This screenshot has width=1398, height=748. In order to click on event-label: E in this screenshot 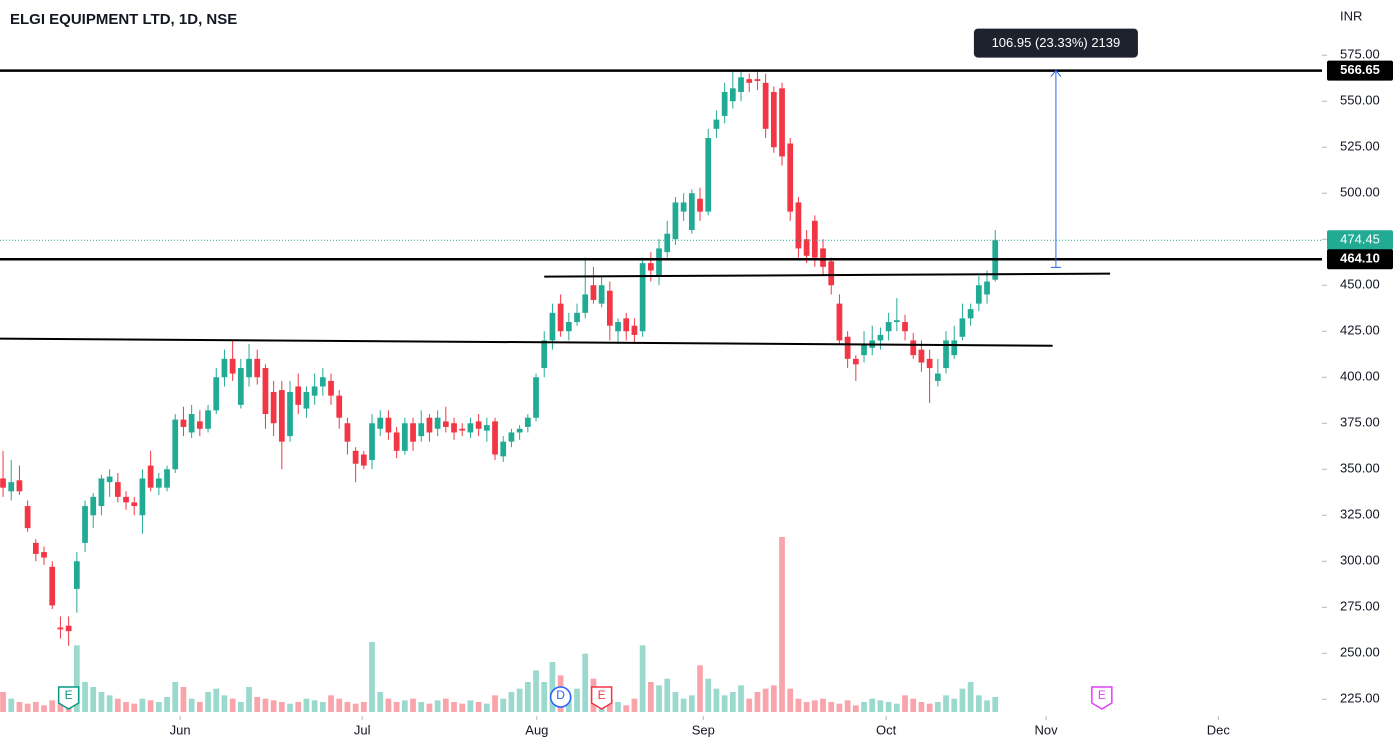, I will do `click(1102, 695)`.